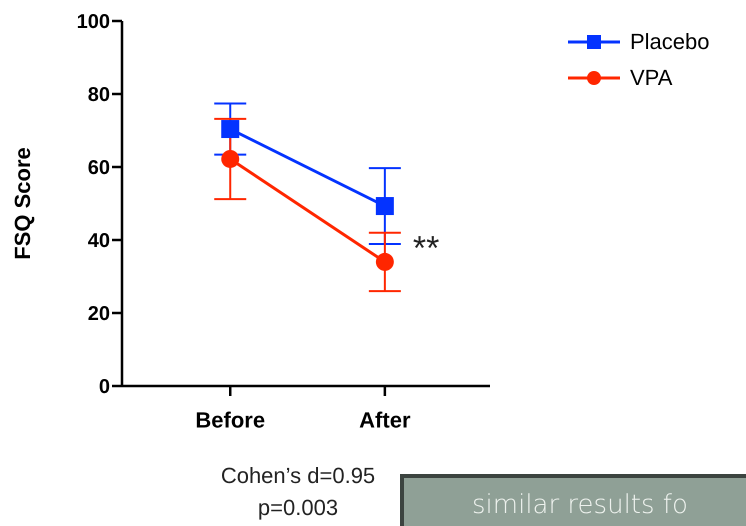  I want to click on y-axis-title: FSQ Score, so click(22, 203).